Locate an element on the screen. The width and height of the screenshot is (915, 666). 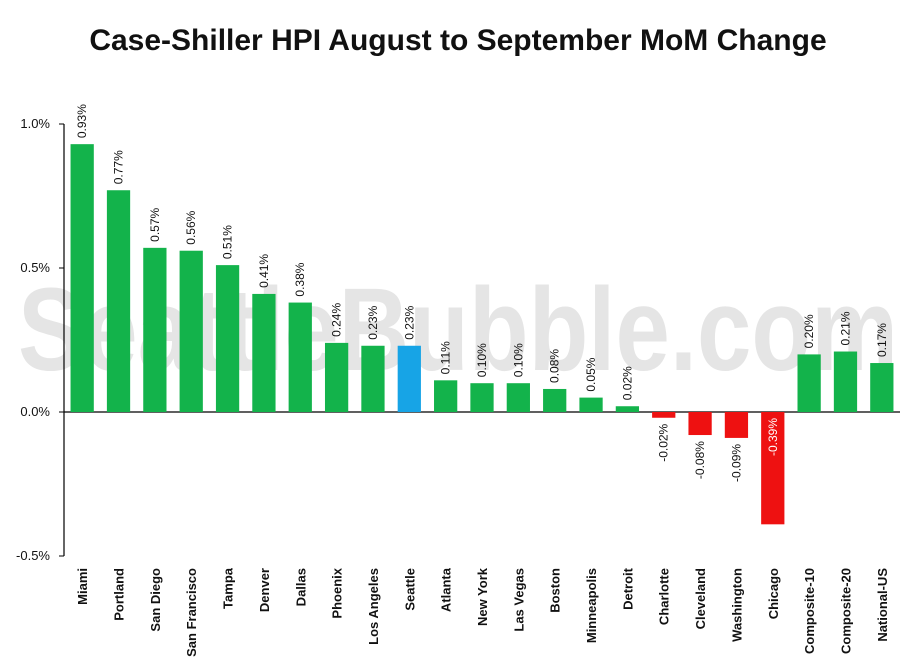
y-tick-label: 1.0% is located at coordinates (35, 123).